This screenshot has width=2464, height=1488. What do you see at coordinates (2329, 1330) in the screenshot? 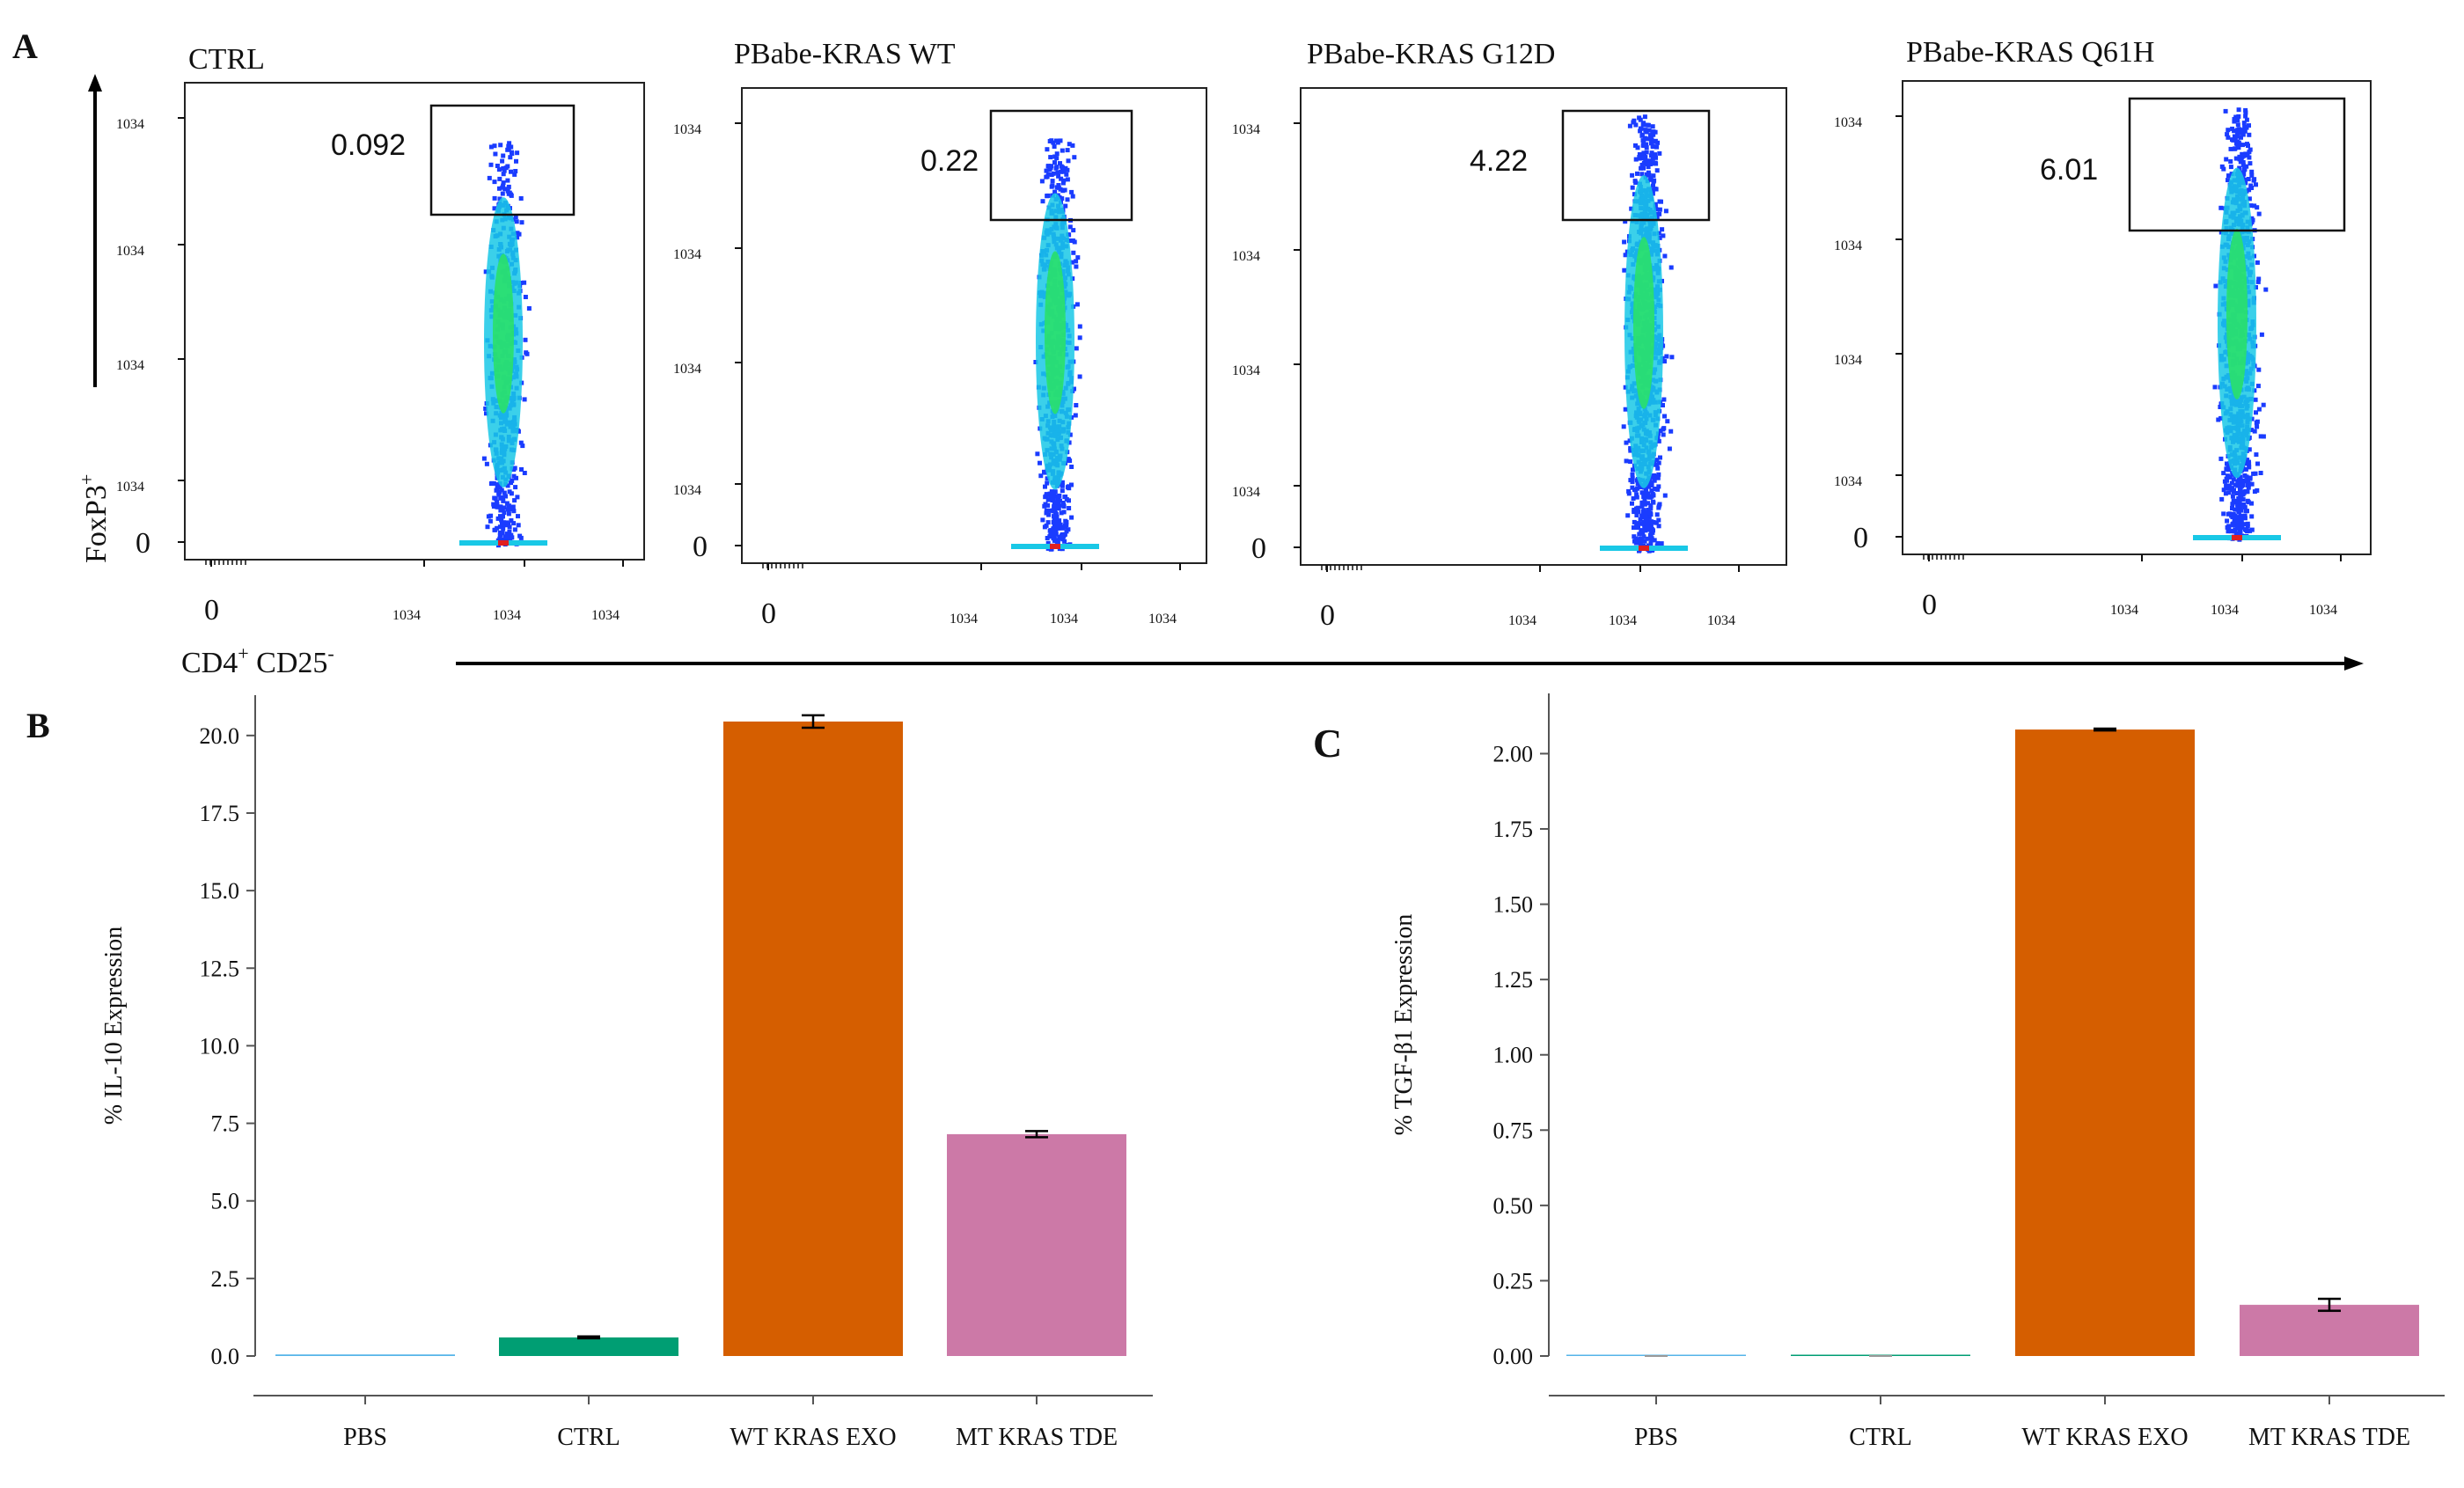
I see `bar-mt-kras-tde` at bounding box center [2329, 1330].